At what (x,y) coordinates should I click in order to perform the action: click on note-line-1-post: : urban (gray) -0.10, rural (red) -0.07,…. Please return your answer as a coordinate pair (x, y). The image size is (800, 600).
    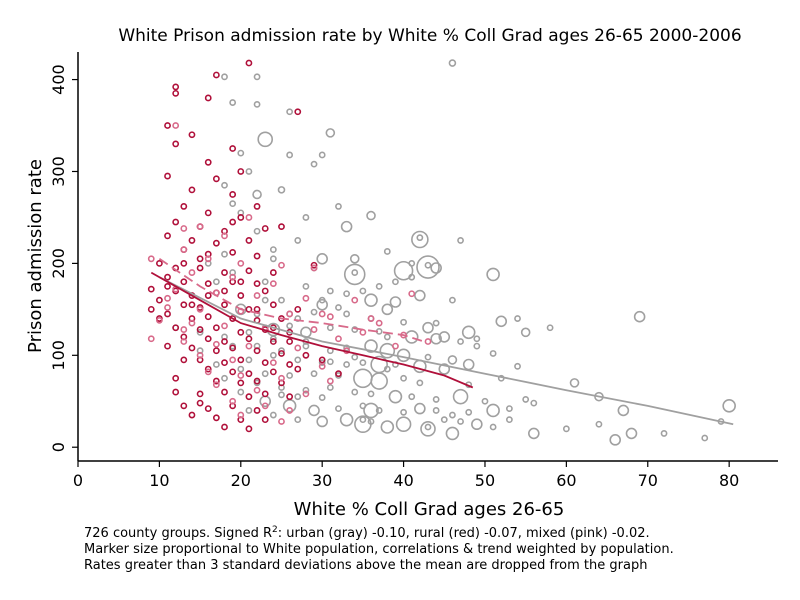
    Looking at the image, I should click on (464, 533).